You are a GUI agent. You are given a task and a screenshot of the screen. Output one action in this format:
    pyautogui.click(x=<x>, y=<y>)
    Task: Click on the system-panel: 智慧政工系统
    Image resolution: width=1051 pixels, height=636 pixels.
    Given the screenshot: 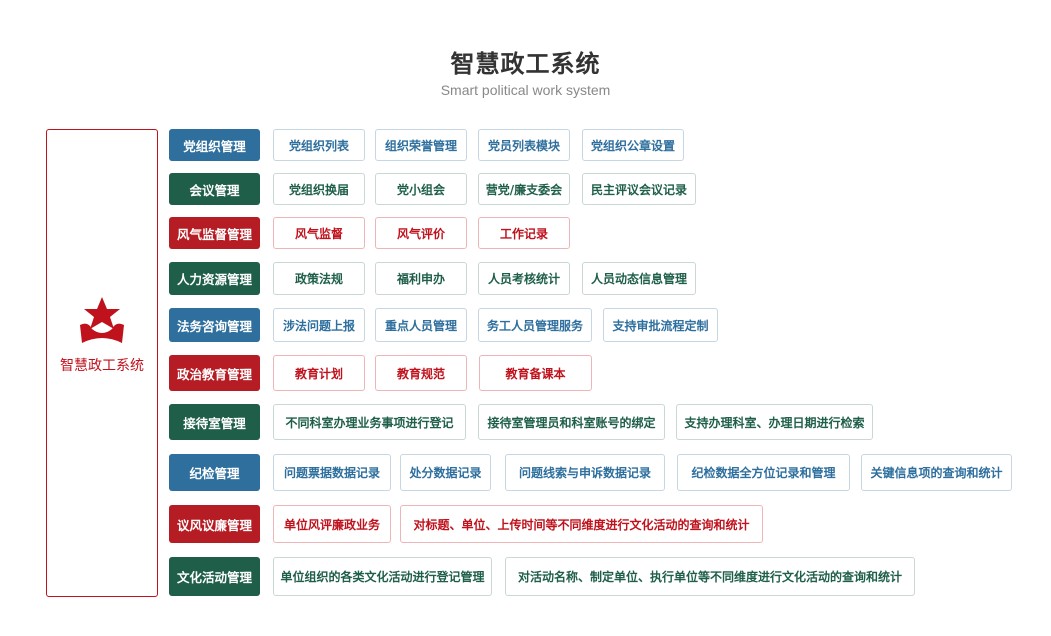 What is the action you would take?
    pyautogui.click(x=102, y=363)
    